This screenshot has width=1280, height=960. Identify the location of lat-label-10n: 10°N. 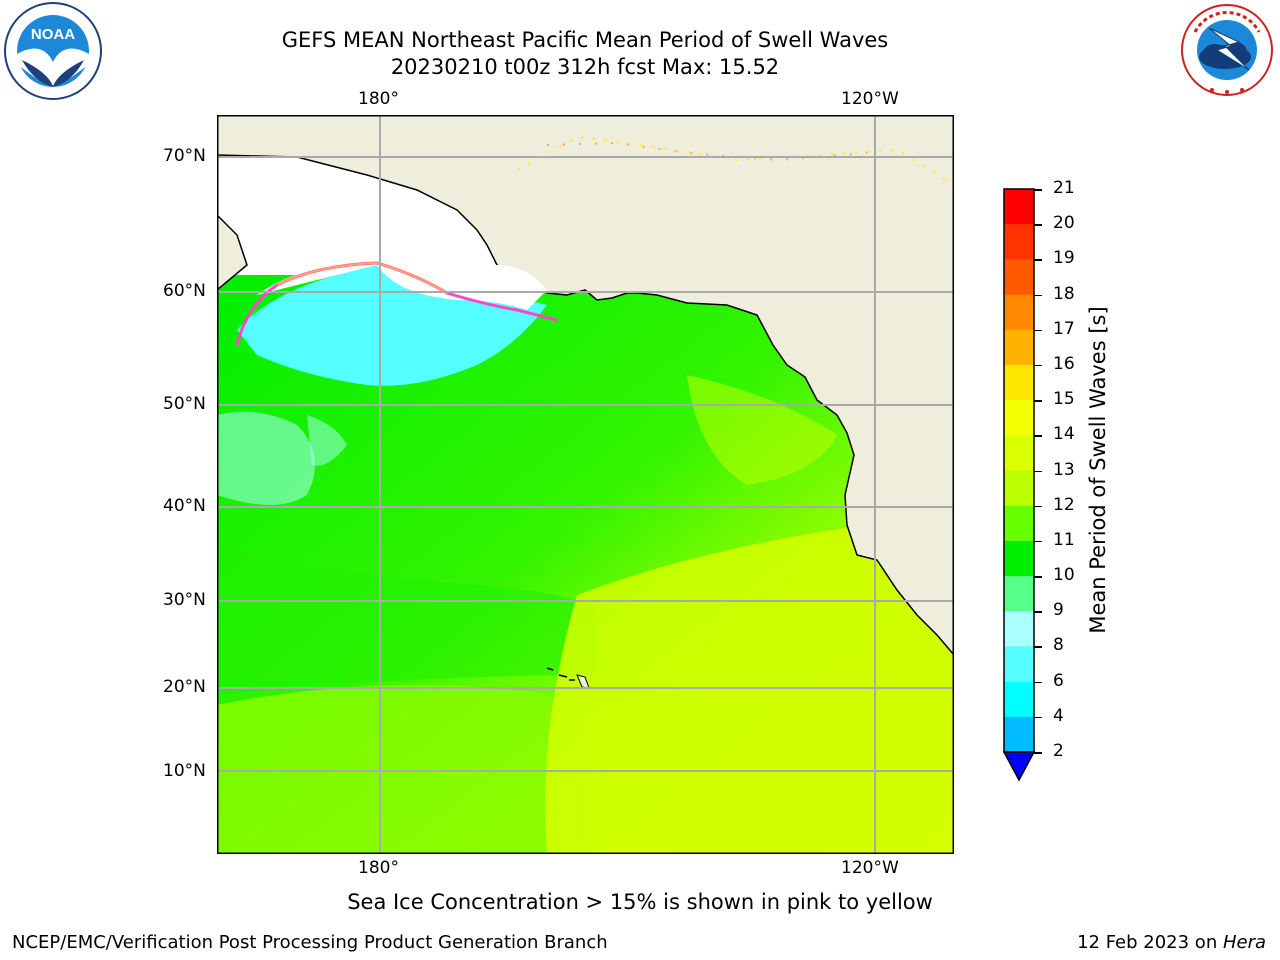
(184, 771).